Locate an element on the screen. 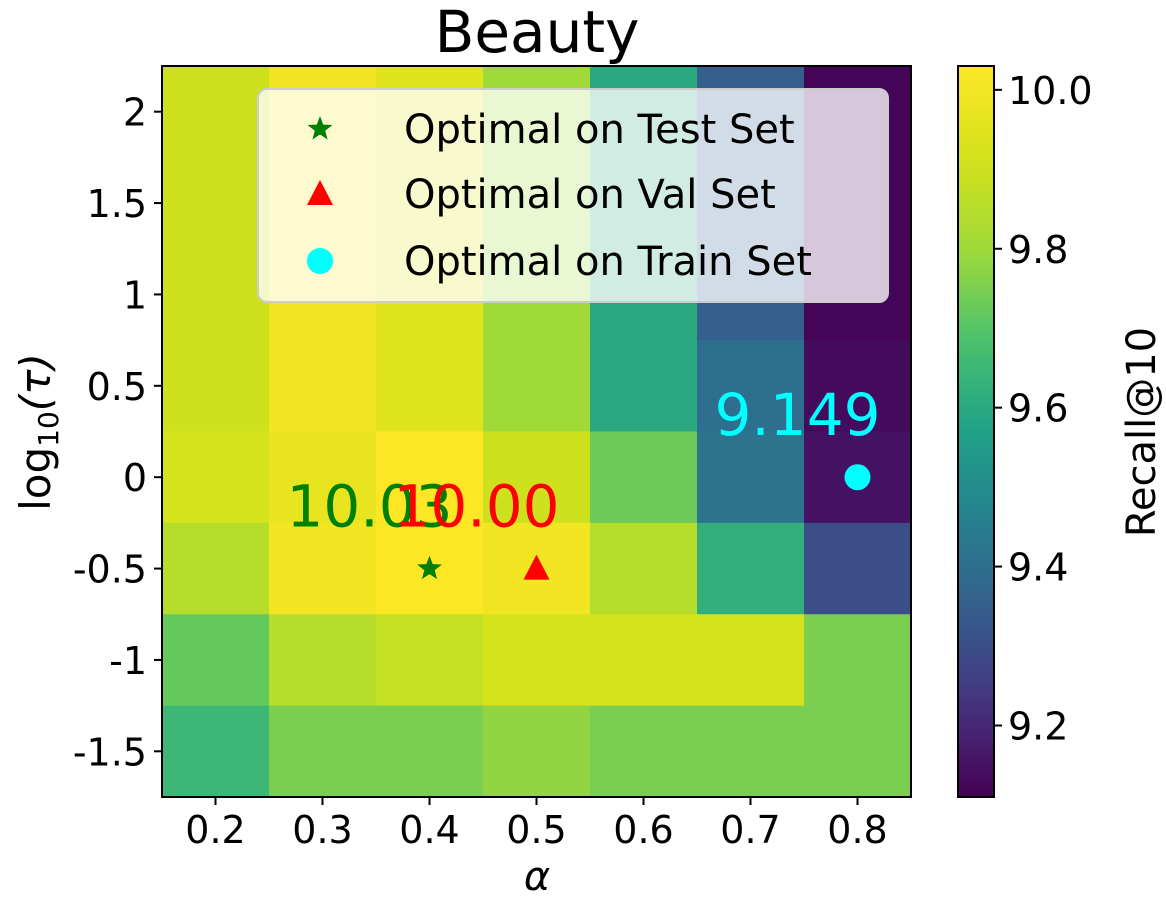 The width and height of the screenshot is (1166, 900). optimal-value-label: 10.03 is located at coordinates (369, 507).